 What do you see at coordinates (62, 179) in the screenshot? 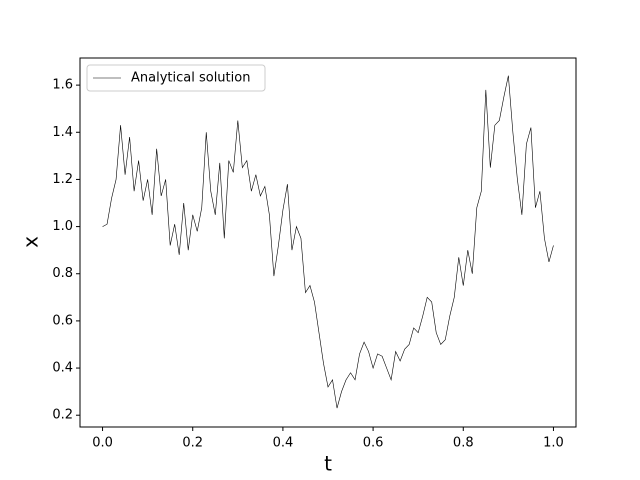
I see `y-tick-label: 1.2` at bounding box center [62, 179].